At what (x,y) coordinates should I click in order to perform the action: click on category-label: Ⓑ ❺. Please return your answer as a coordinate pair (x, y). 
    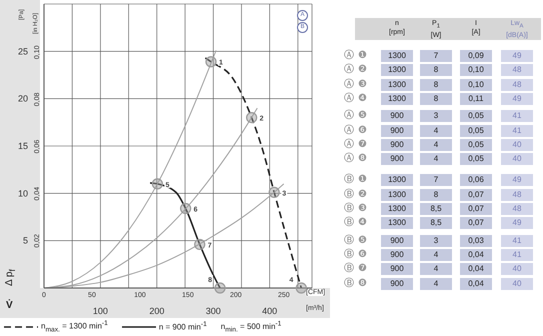
    Looking at the image, I should click on (355, 240).